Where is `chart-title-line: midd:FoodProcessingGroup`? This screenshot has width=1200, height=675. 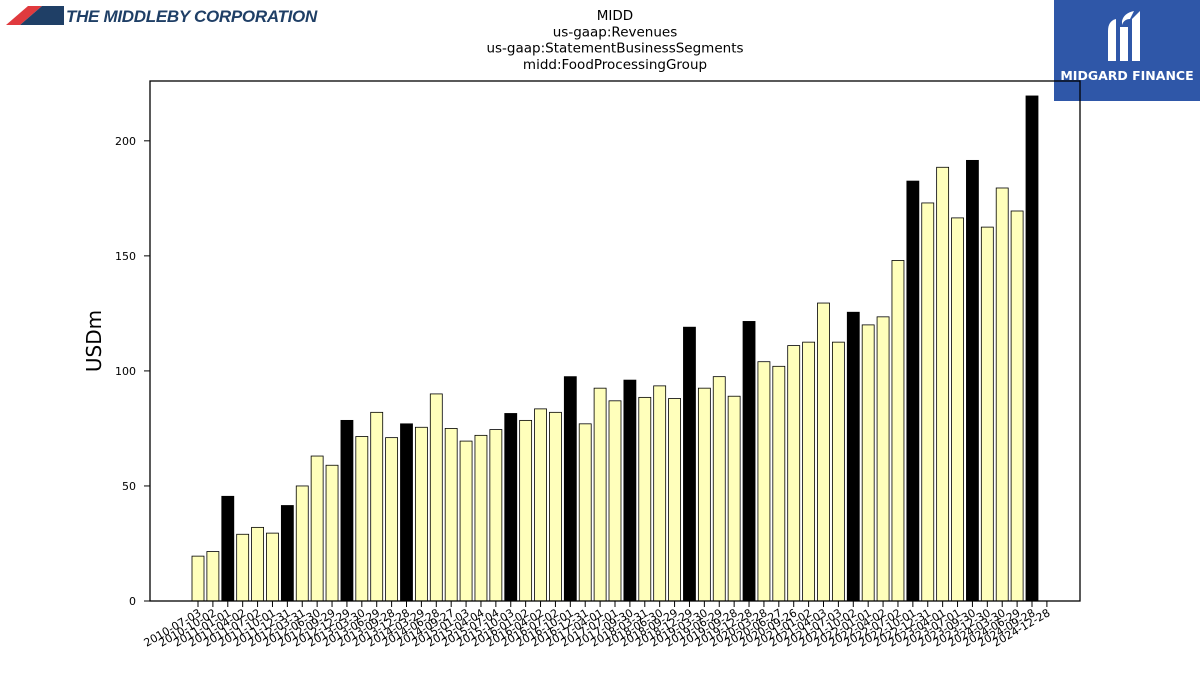
chart-title-line: midd:FoodProcessingGroup is located at coordinates (615, 65).